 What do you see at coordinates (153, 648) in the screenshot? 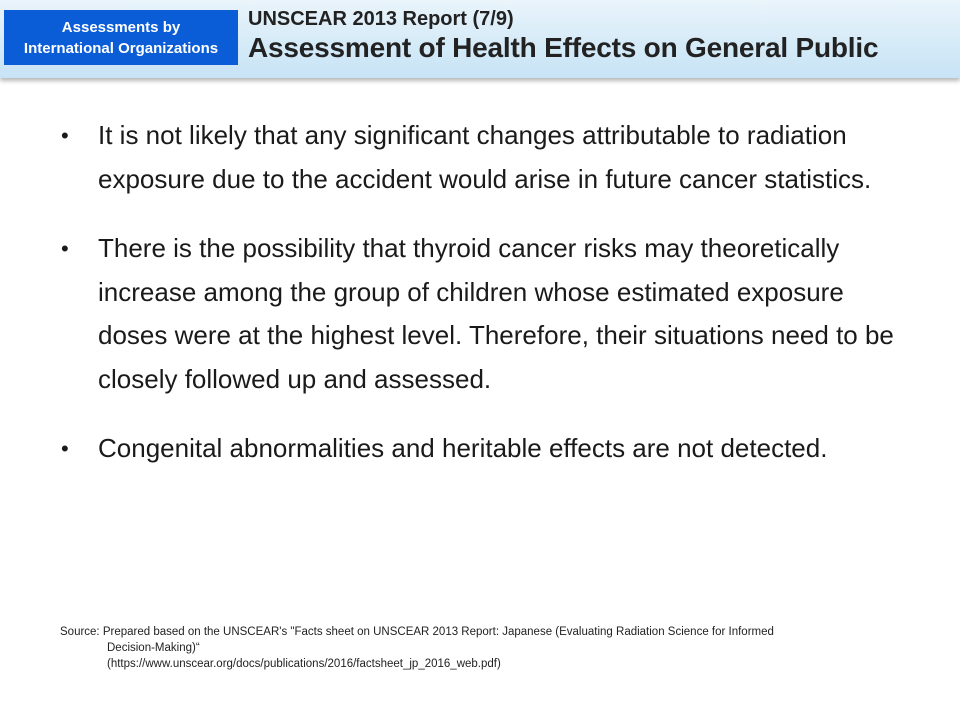
I see `source-line: Decision-Making)“` at bounding box center [153, 648].